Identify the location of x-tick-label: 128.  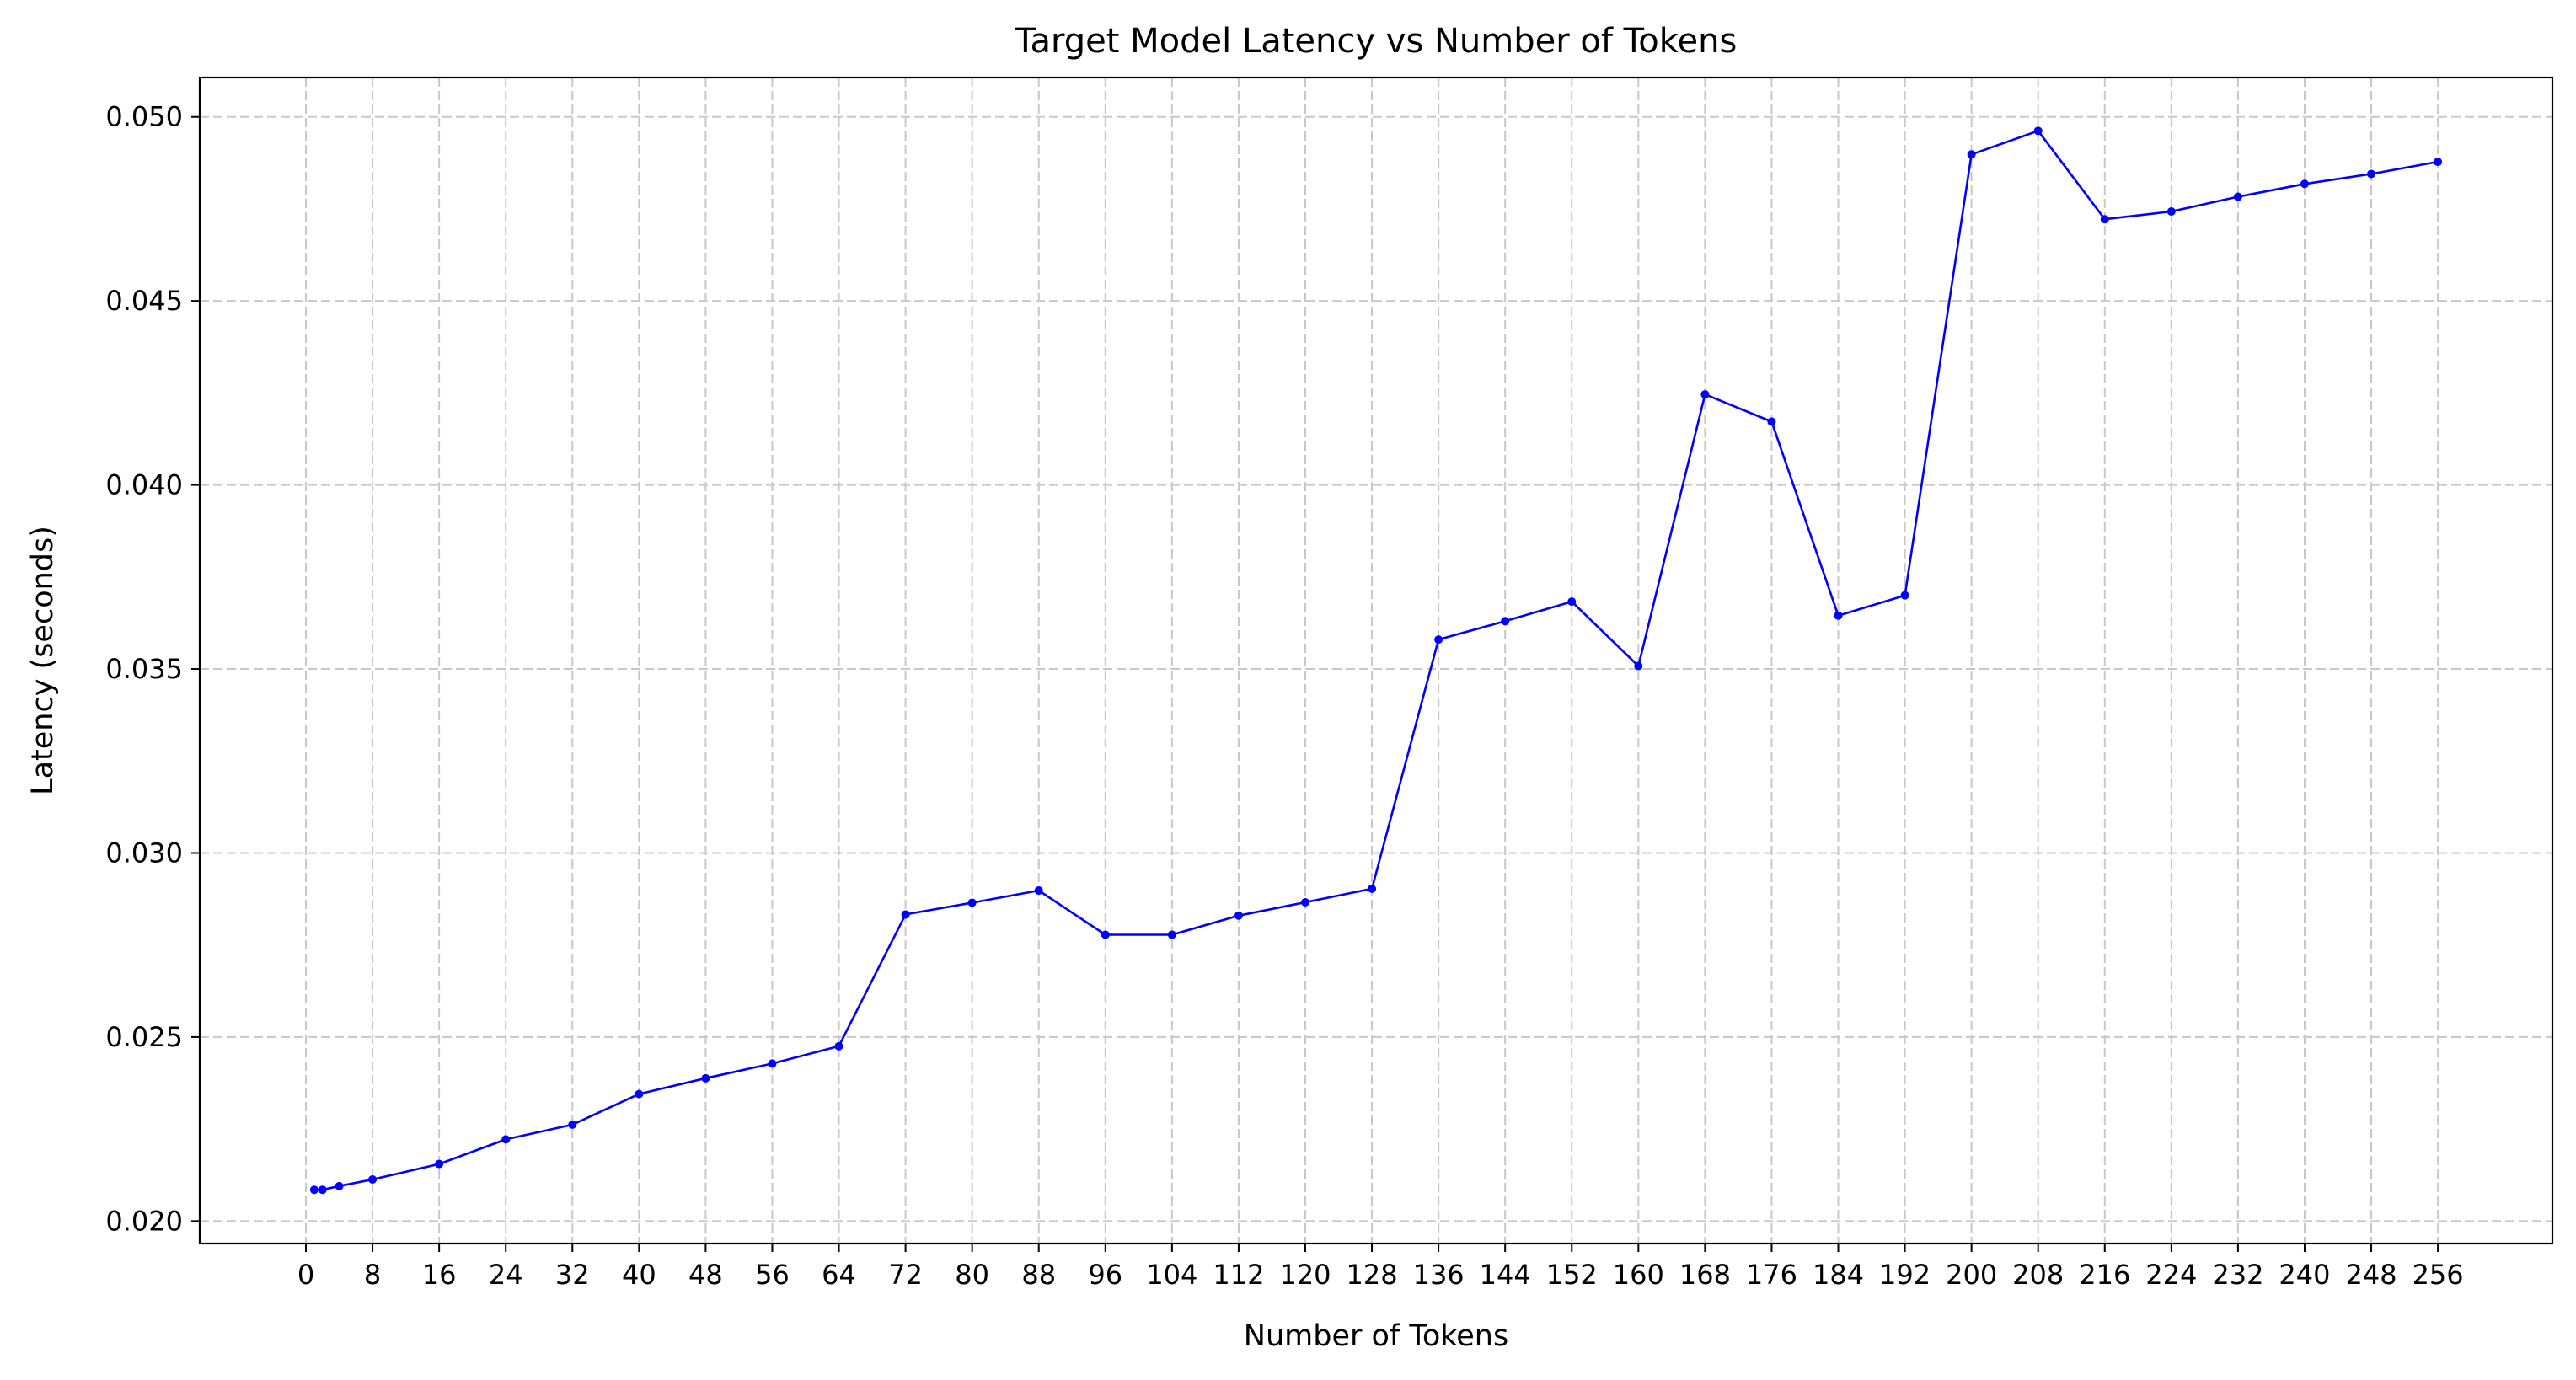
(1372, 1275).